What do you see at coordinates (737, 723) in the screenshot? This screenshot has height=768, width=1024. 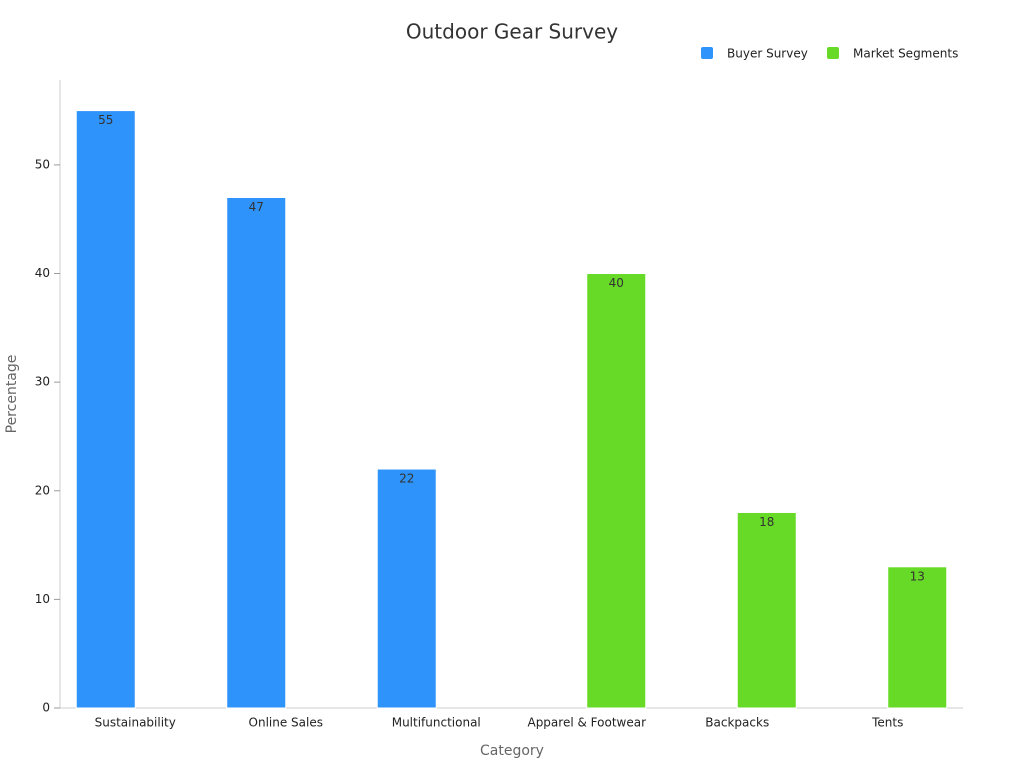 I see `x-tick-label: Backpacks` at bounding box center [737, 723].